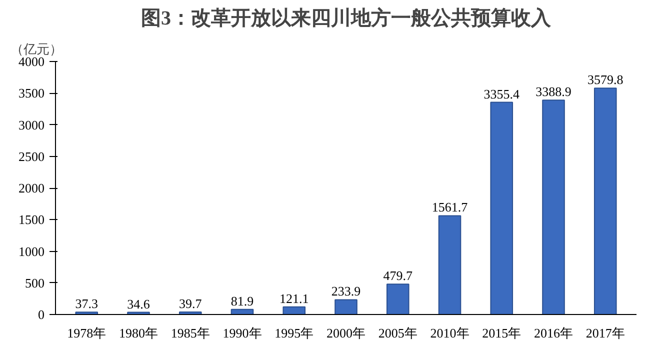 The height and width of the screenshot is (343, 646). I want to click on x-tick-label: 2005年, so click(398, 333).